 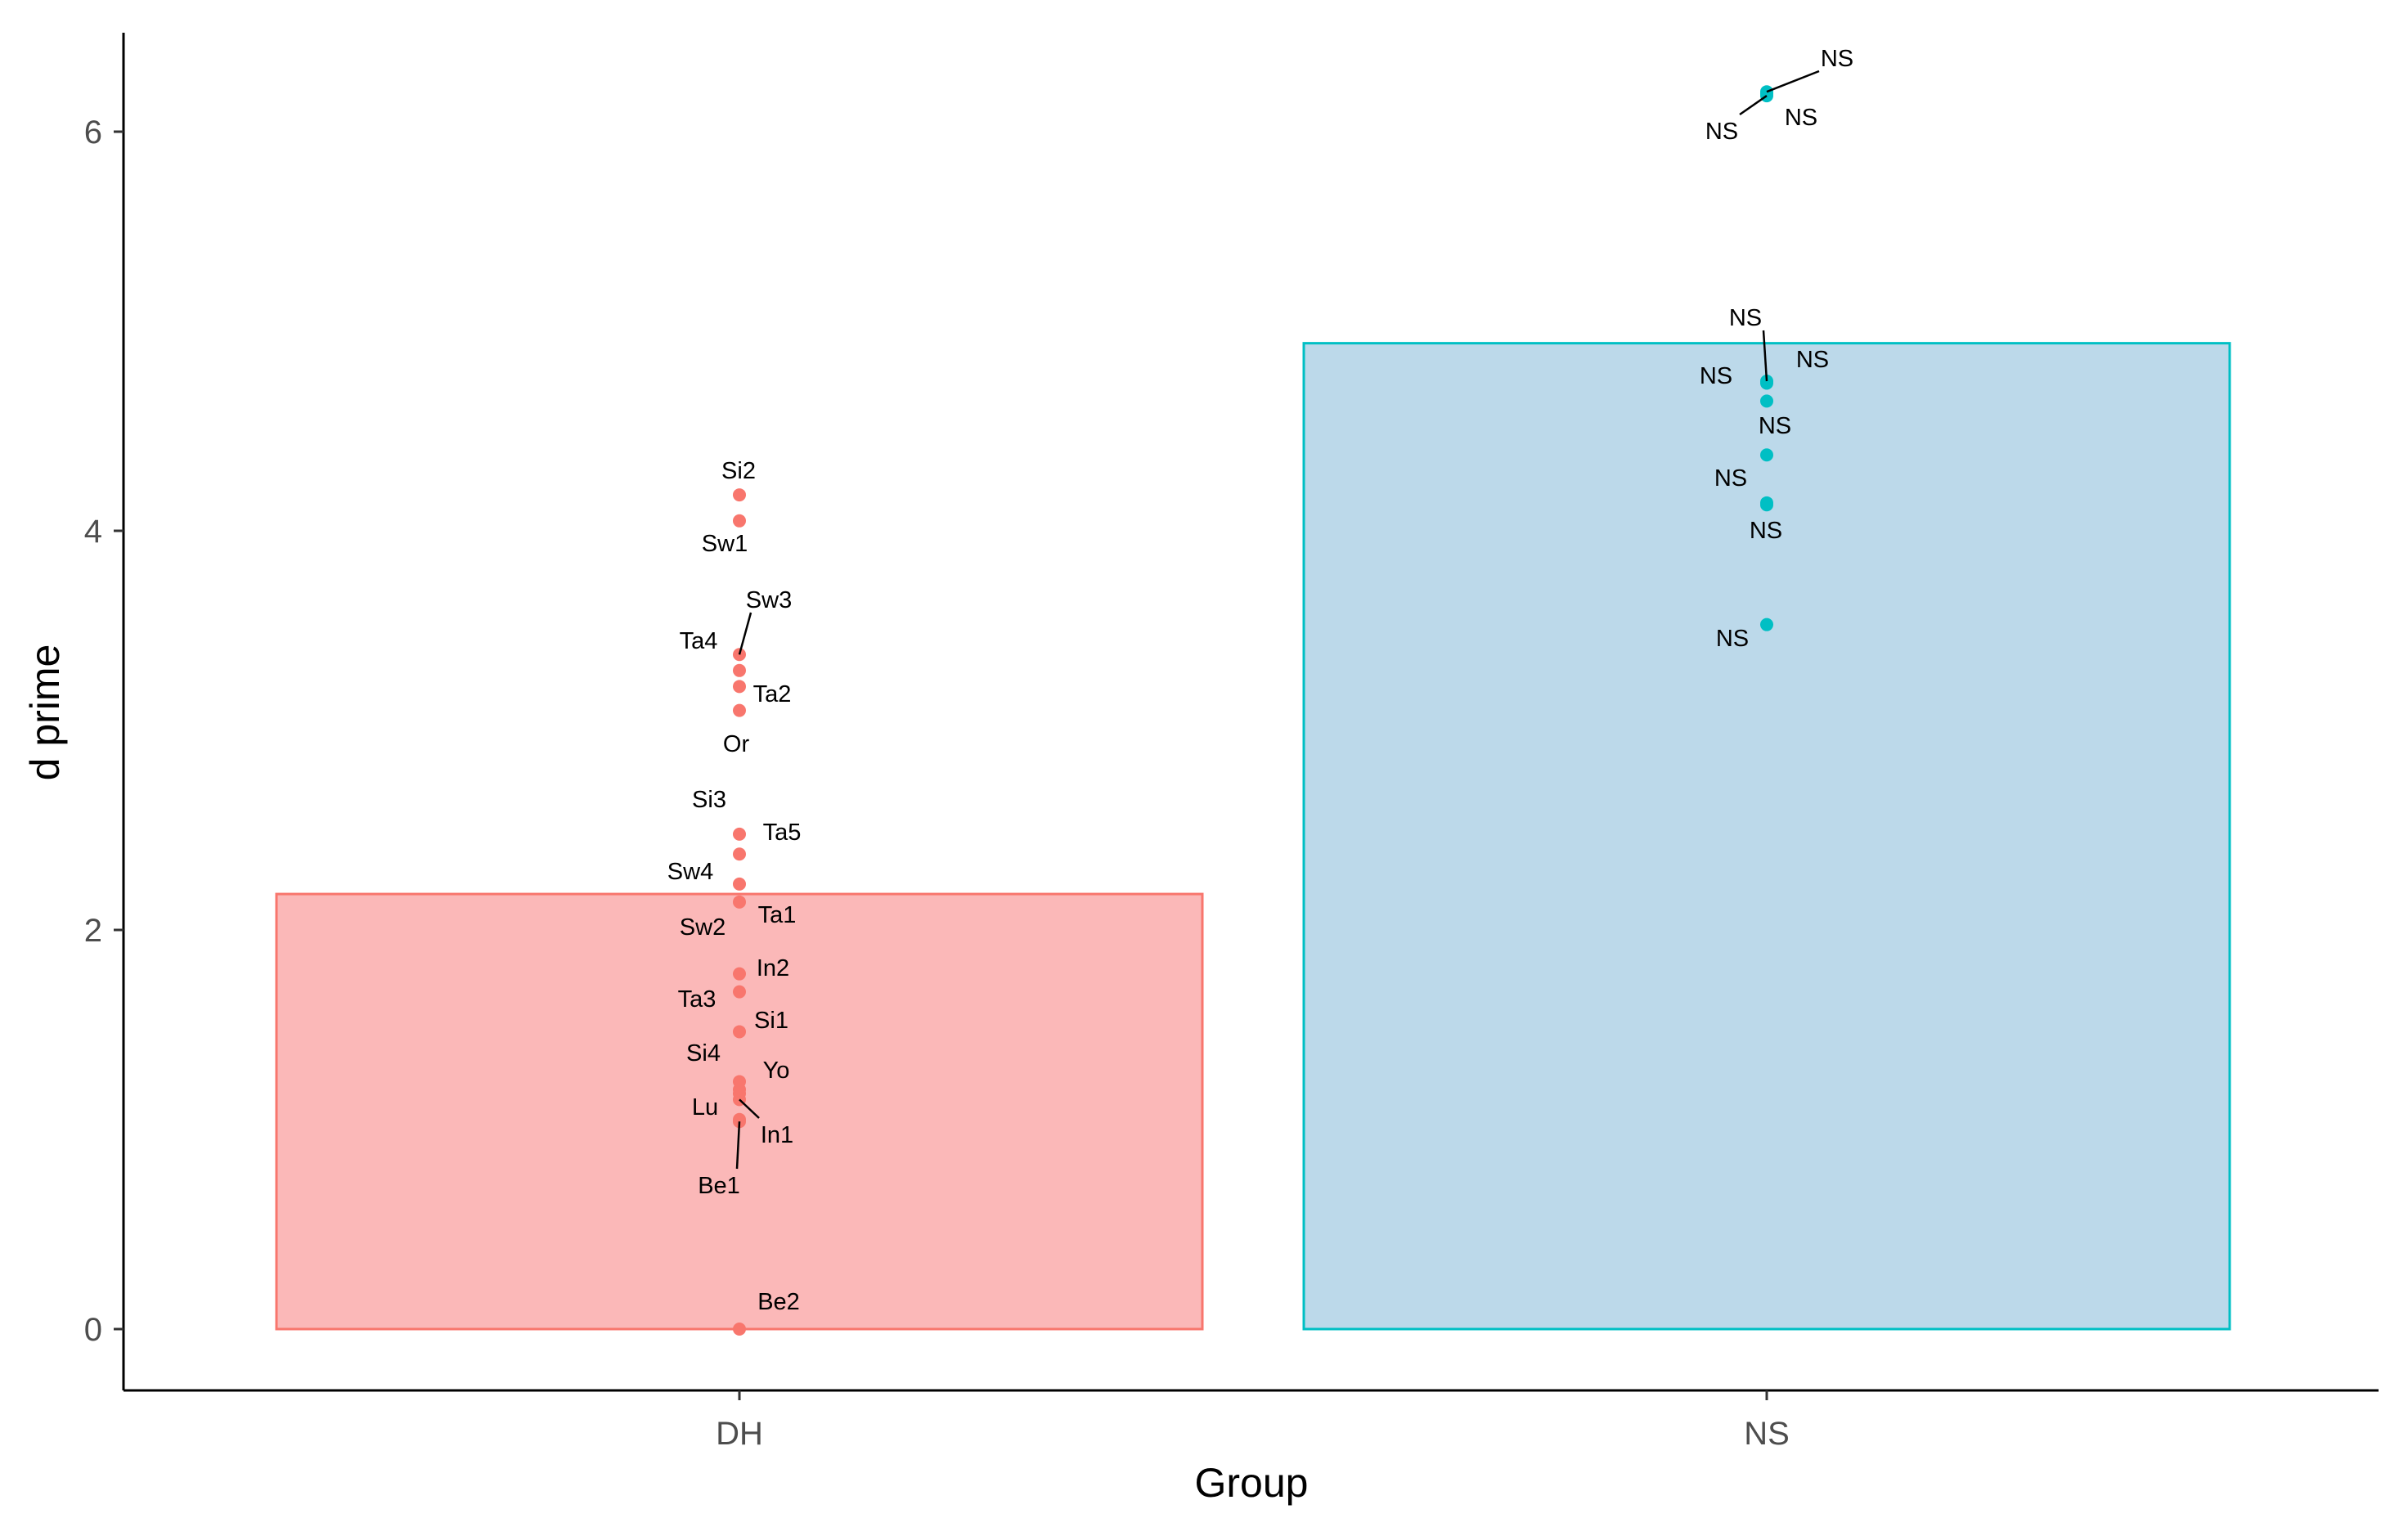 What do you see at coordinates (777, 1135) in the screenshot?
I see `point-label: In1` at bounding box center [777, 1135].